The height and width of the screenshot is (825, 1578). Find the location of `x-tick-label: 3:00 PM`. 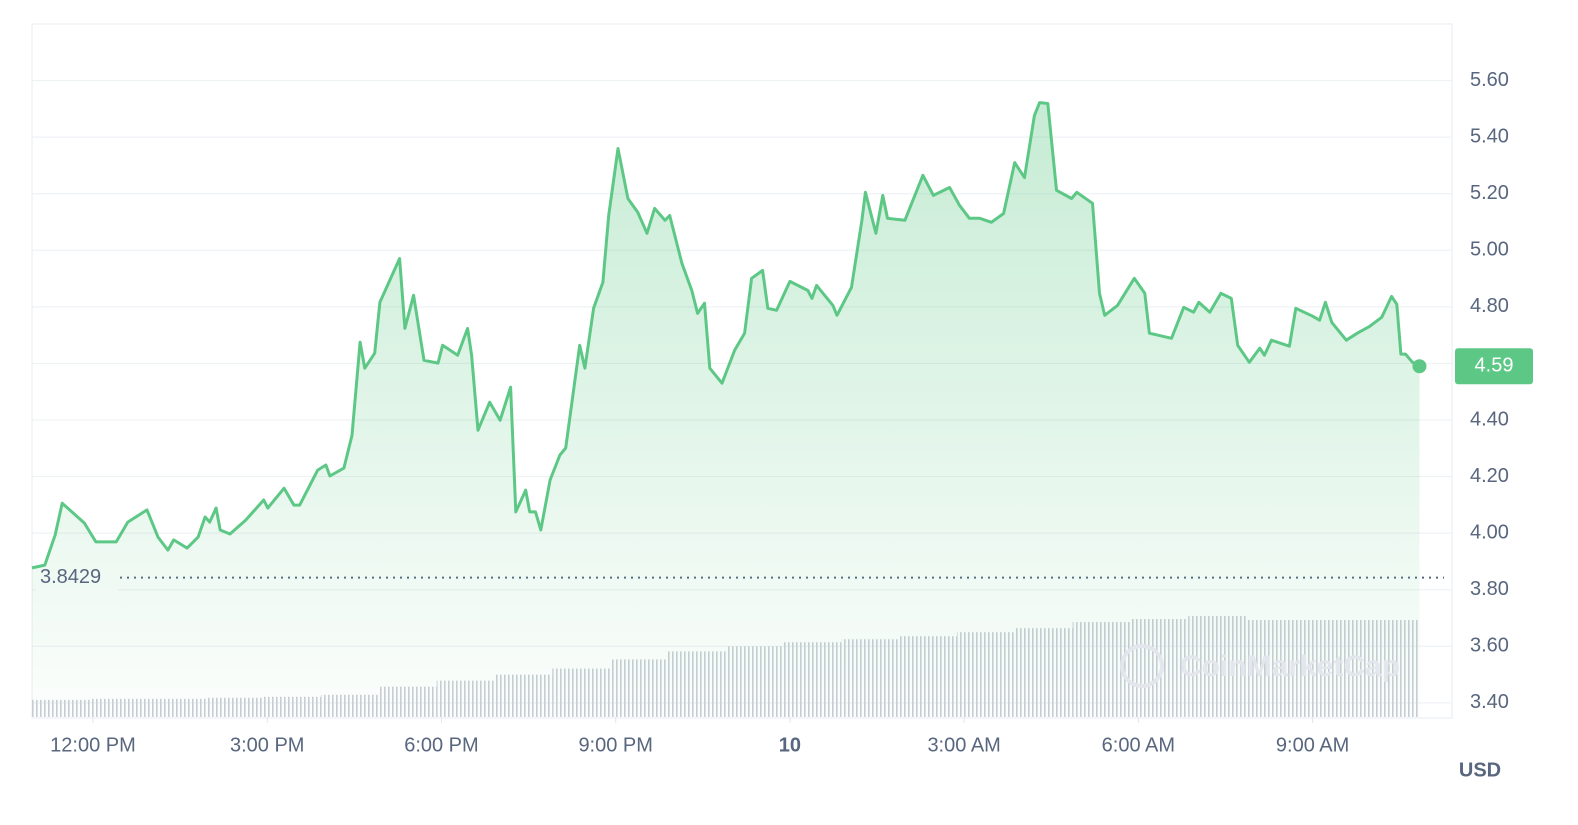

x-tick-label: 3:00 PM is located at coordinates (267, 745).